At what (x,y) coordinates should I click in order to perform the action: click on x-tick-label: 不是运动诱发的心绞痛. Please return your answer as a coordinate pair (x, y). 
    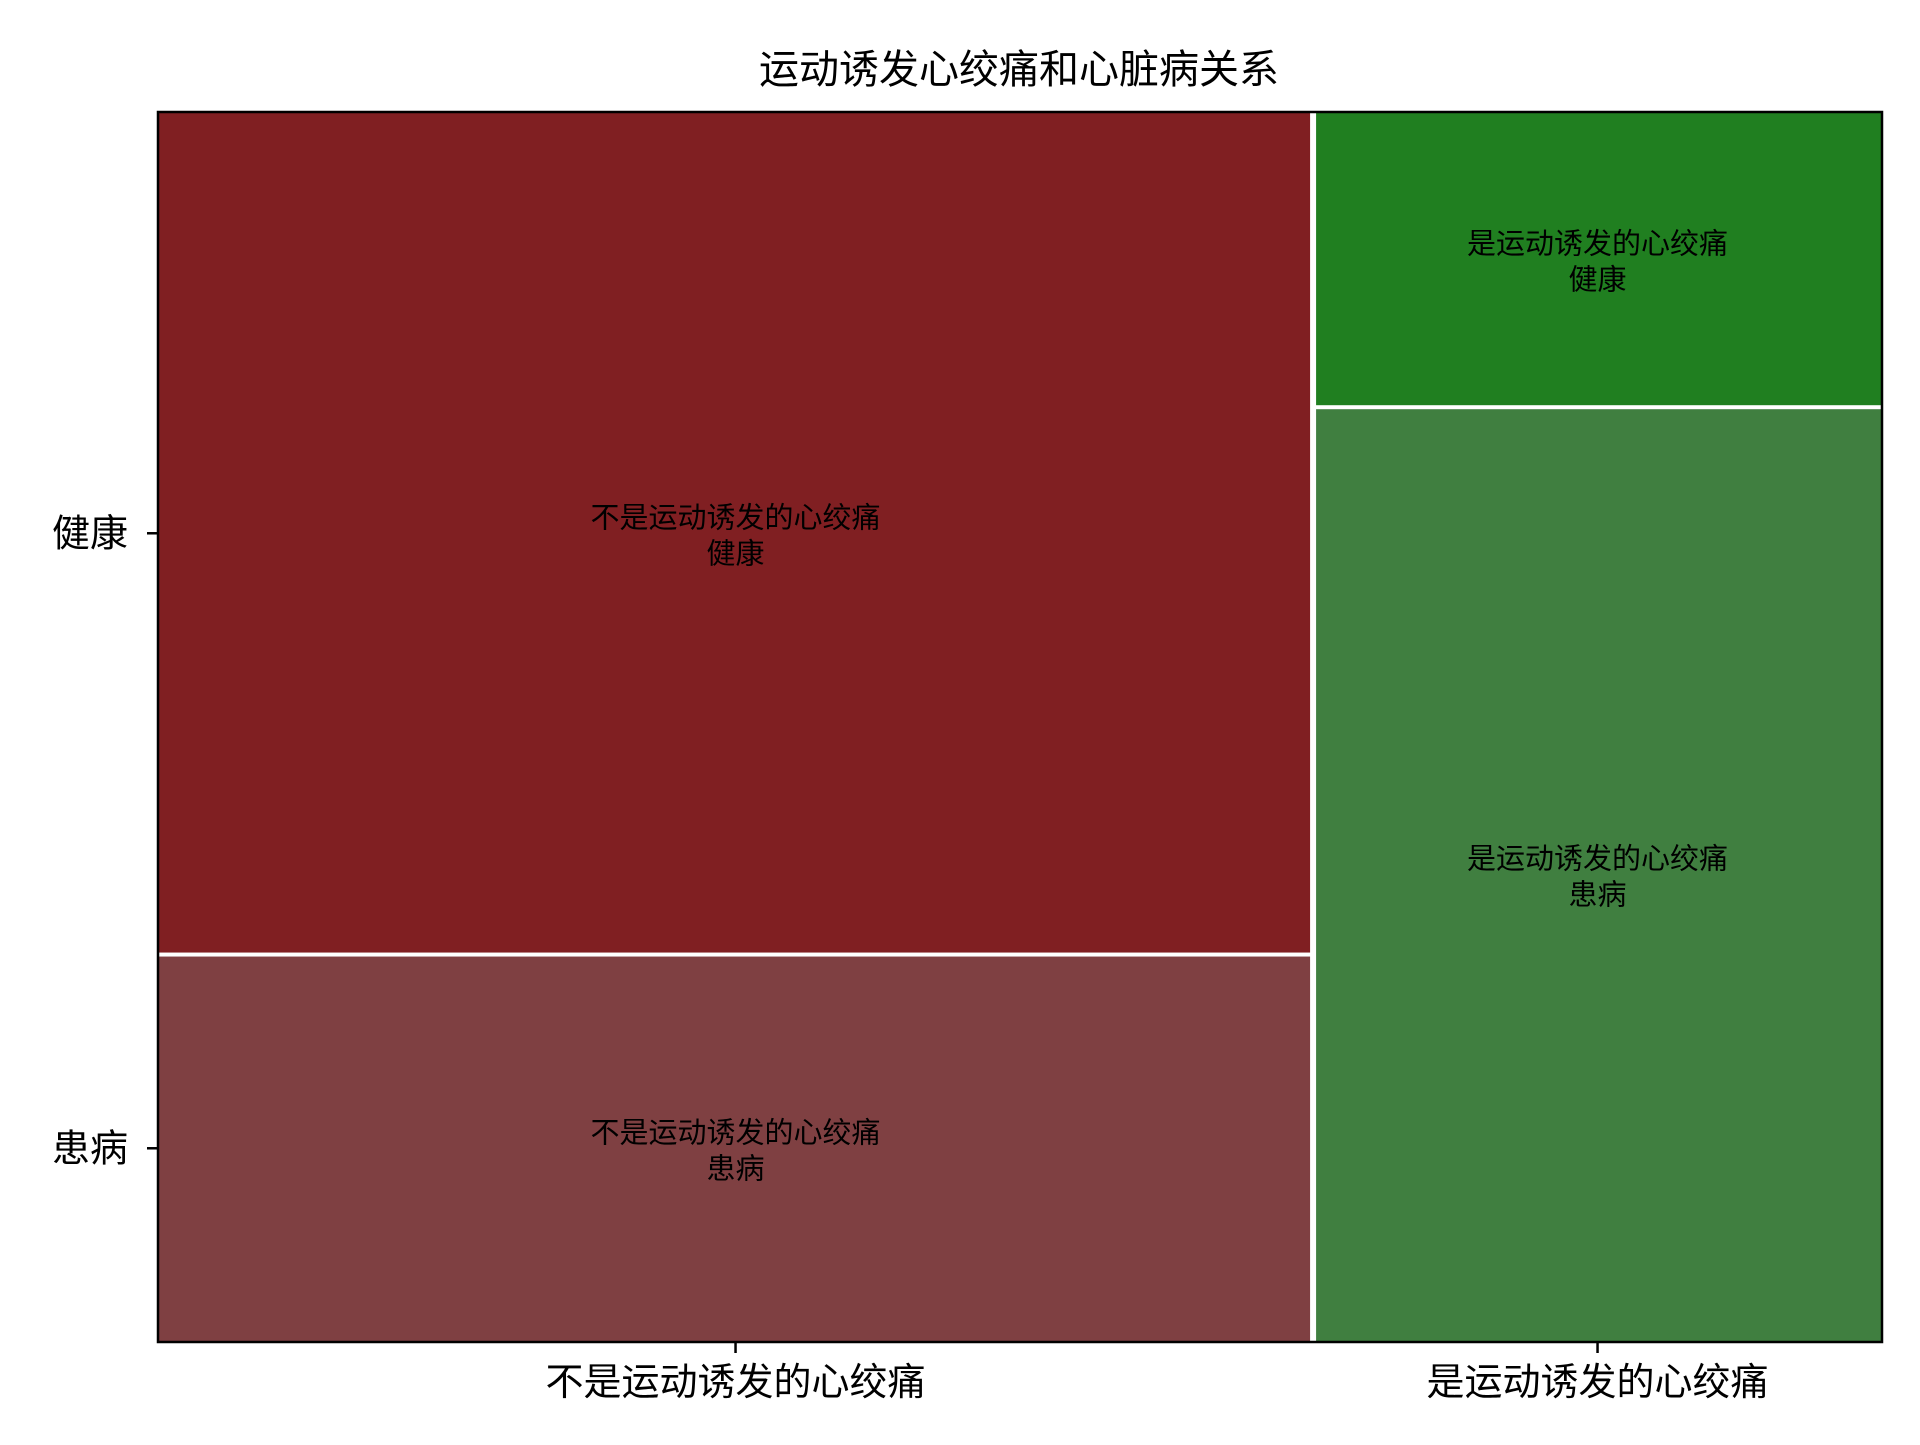
    Looking at the image, I should click on (736, 1382).